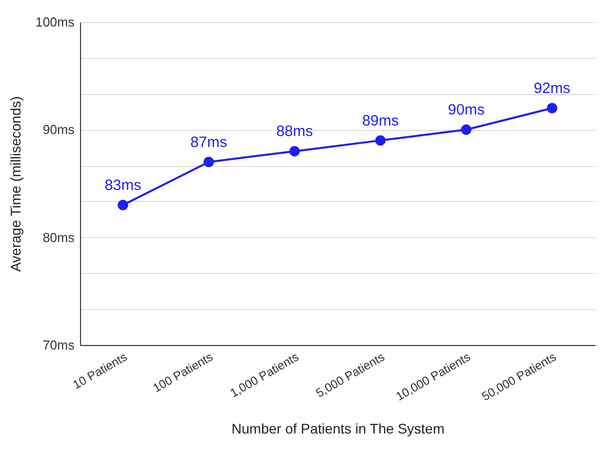 The image size is (606, 453). Describe the element at coordinates (55, 22) in the screenshot. I see `y-tick-label: 100ms` at that location.